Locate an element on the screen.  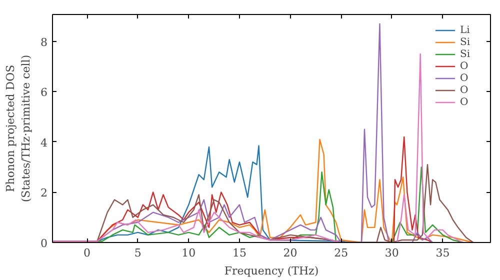
y-tick-label: 2 is located at coordinates (44, 193).